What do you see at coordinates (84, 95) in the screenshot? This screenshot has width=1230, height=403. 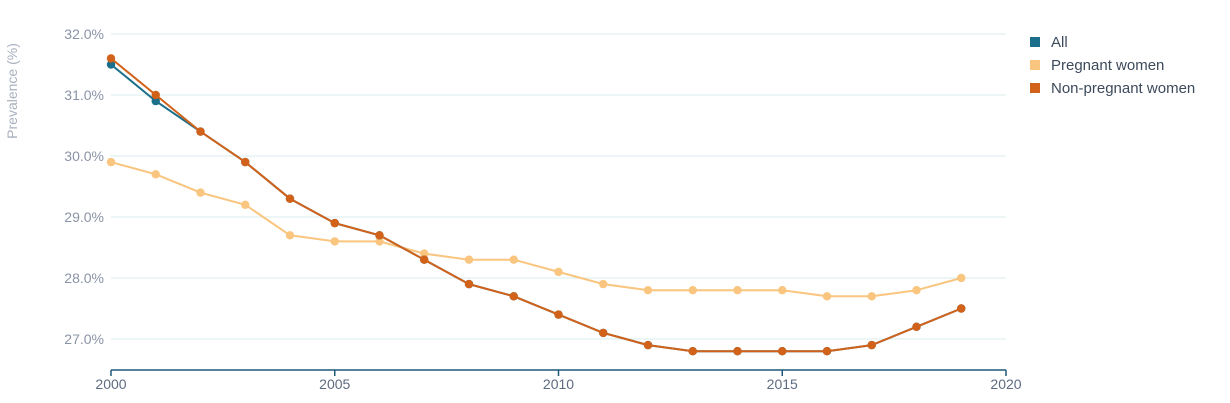 I see `y-tick-label: 31.0%` at bounding box center [84, 95].